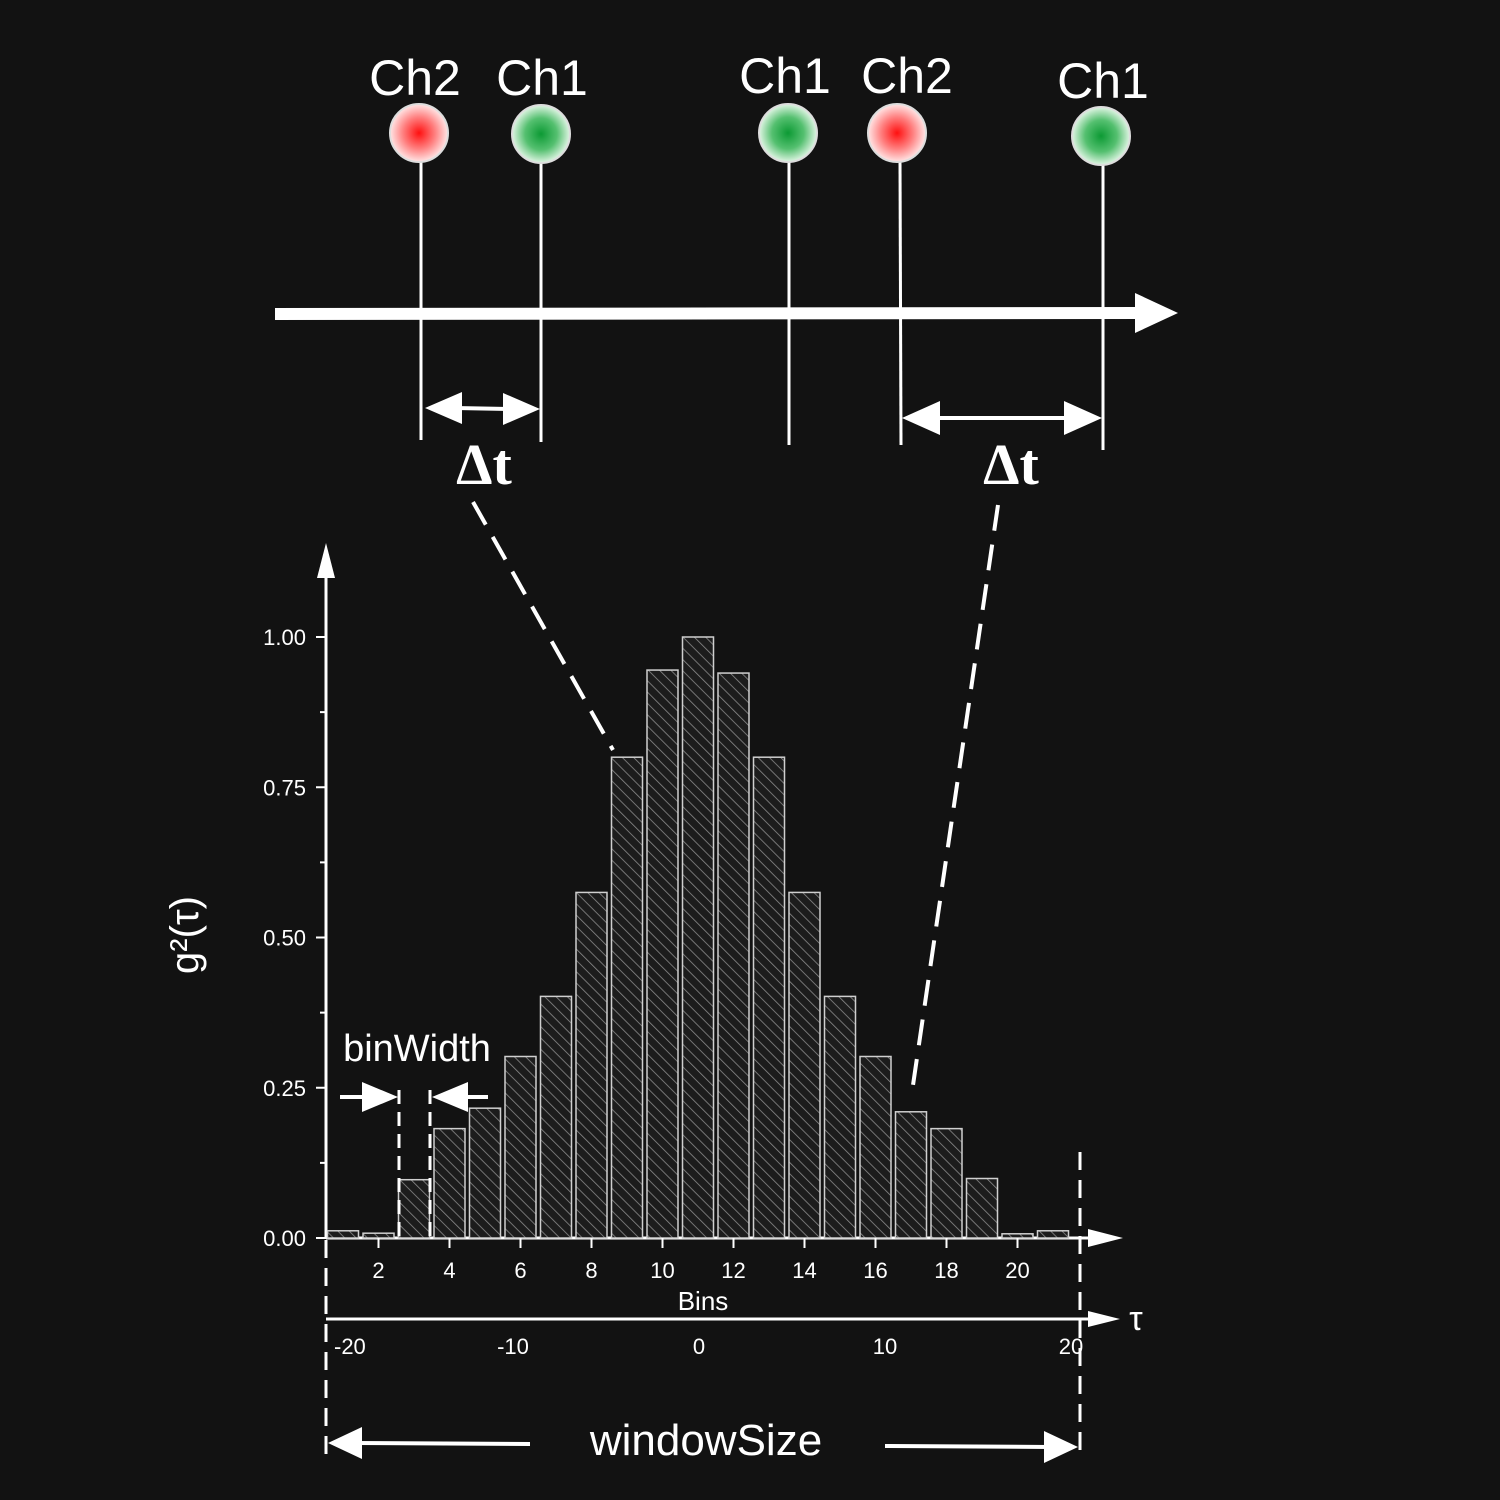 Image resolution: width=1500 pixels, height=1500 pixels. Describe the element at coordinates (417, 1049) in the screenshot. I see `bin-width-label: binWidth` at that location.